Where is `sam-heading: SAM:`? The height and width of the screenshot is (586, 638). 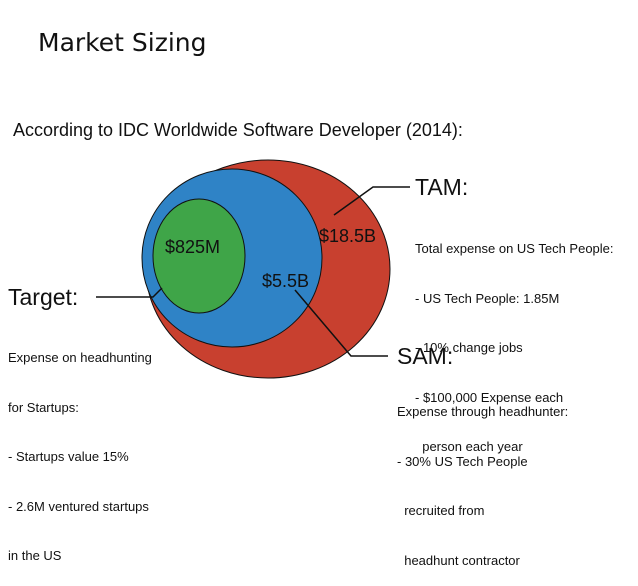
sam-heading: SAM: is located at coordinates (425, 356).